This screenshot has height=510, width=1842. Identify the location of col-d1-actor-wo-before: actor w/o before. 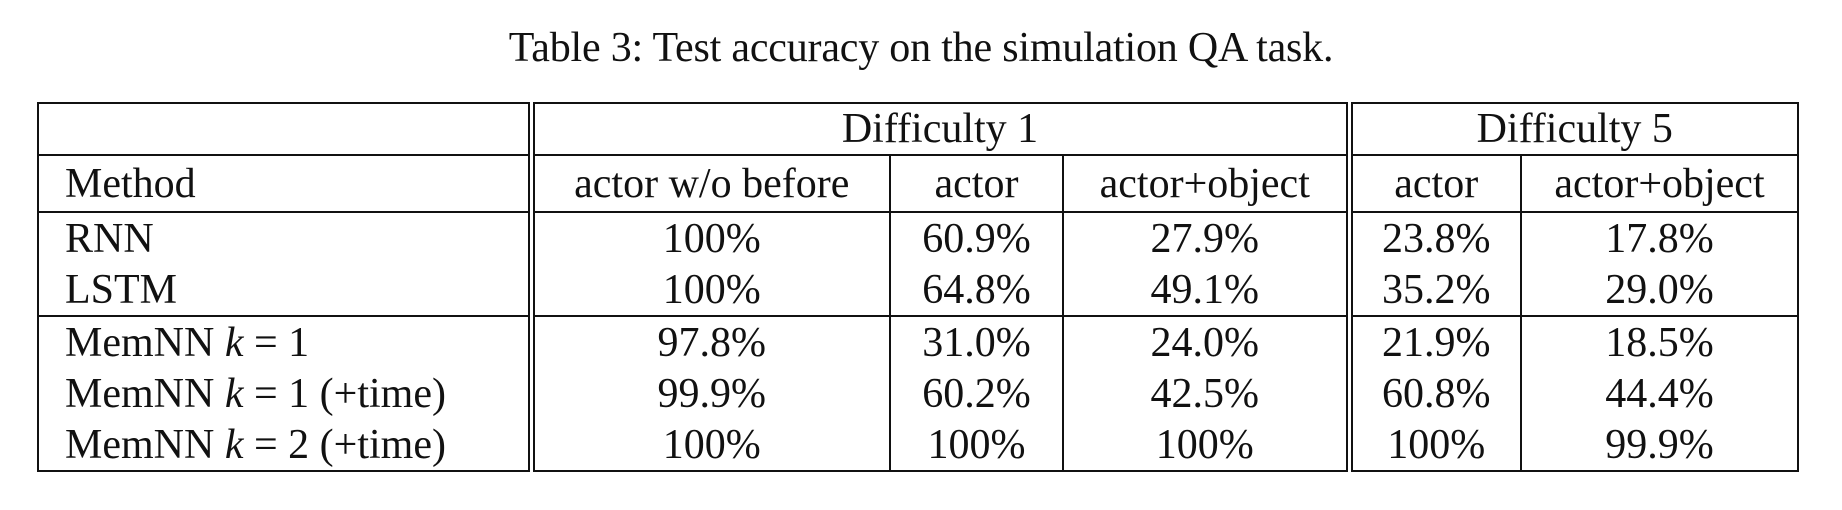
(711, 184).